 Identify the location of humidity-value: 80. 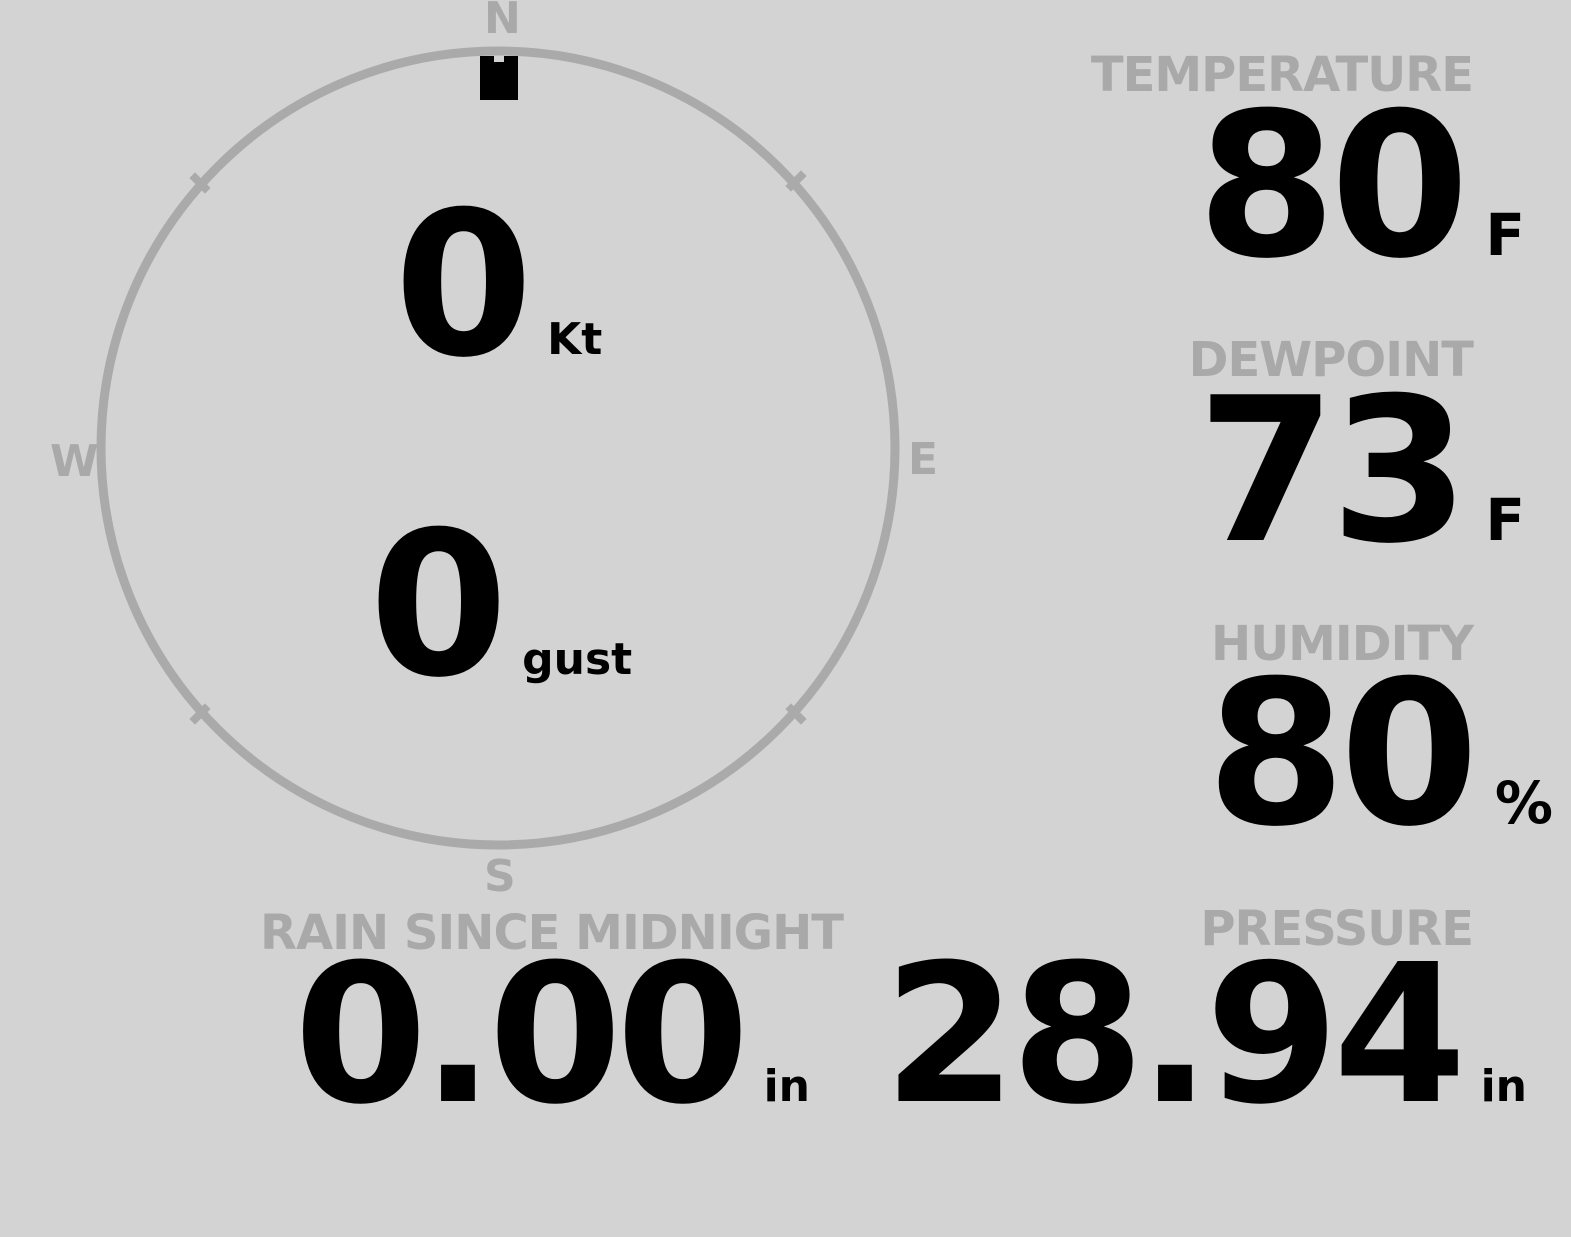
(1342, 754).